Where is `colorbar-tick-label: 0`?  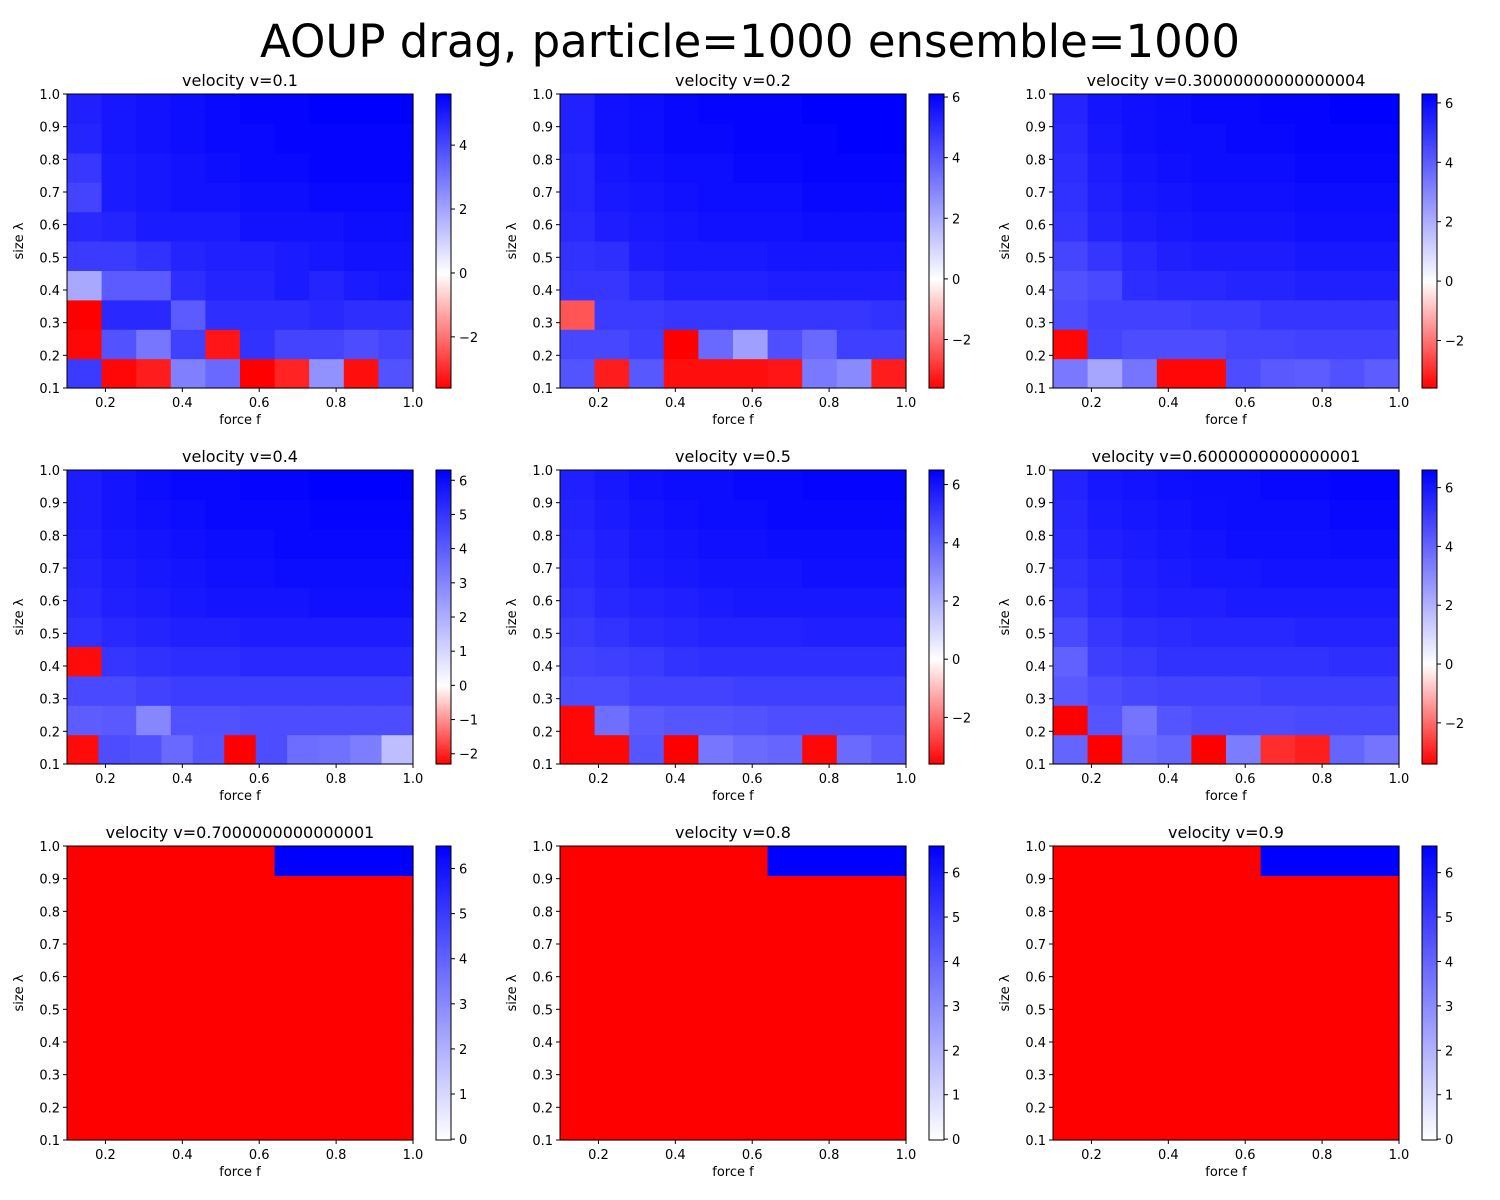
colorbar-tick-label: 0 is located at coordinates (1449, 1140).